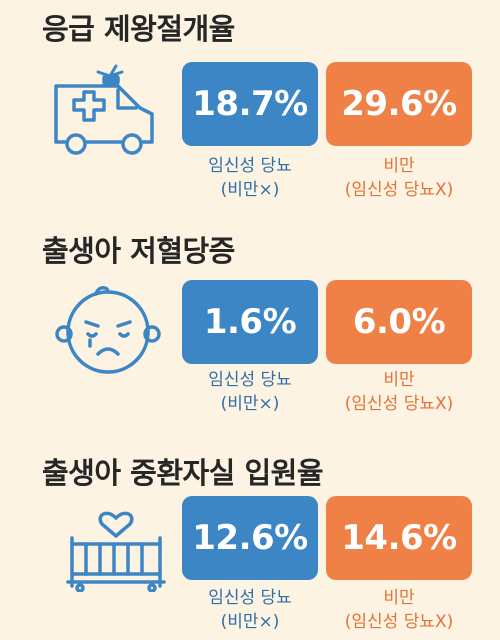 This screenshot has width=500, height=640. What do you see at coordinates (183, 473) in the screenshot?
I see `section-title: 출생아 중환자실 입원율` at bounding box center [183, 473].